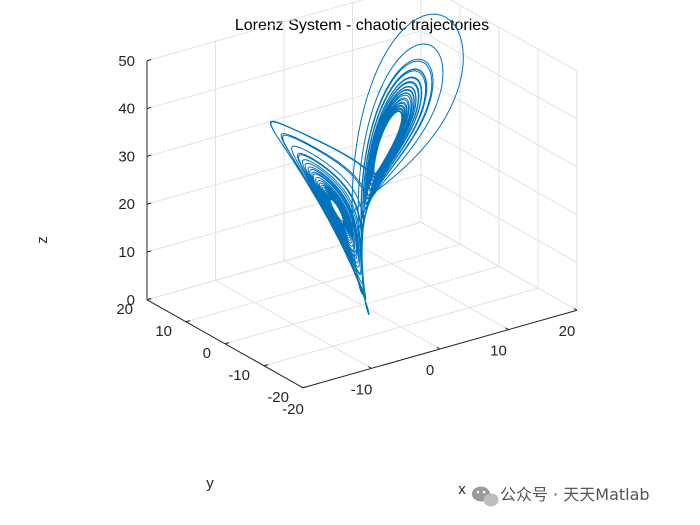 This screenshot has height=525, width=700. I want to click on x-tick-label: -20, so click(293, 409).